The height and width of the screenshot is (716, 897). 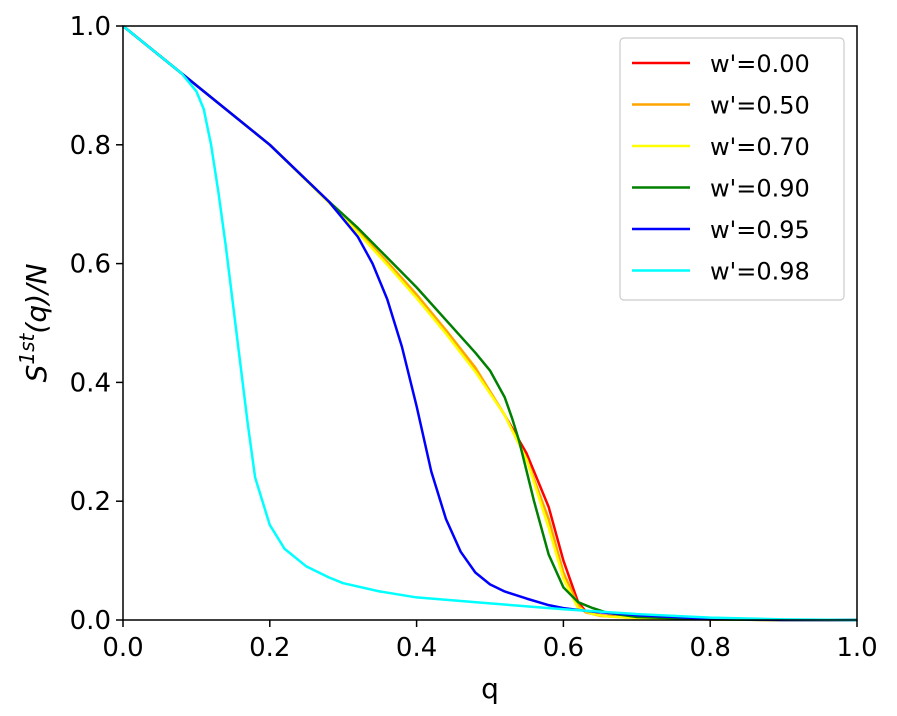 What do you see at coordinates (563, 648) in the screenshot?
I see `x-tick-label: 0.6` at bounding box center [563, 648].